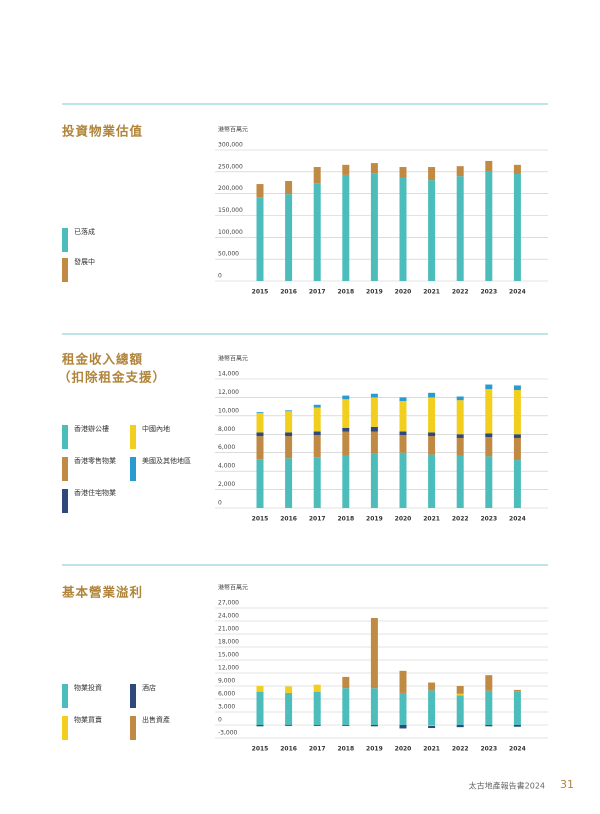 The image size is (600, 814). I want to click on x-tick-label: 2016, so click(288, 292).